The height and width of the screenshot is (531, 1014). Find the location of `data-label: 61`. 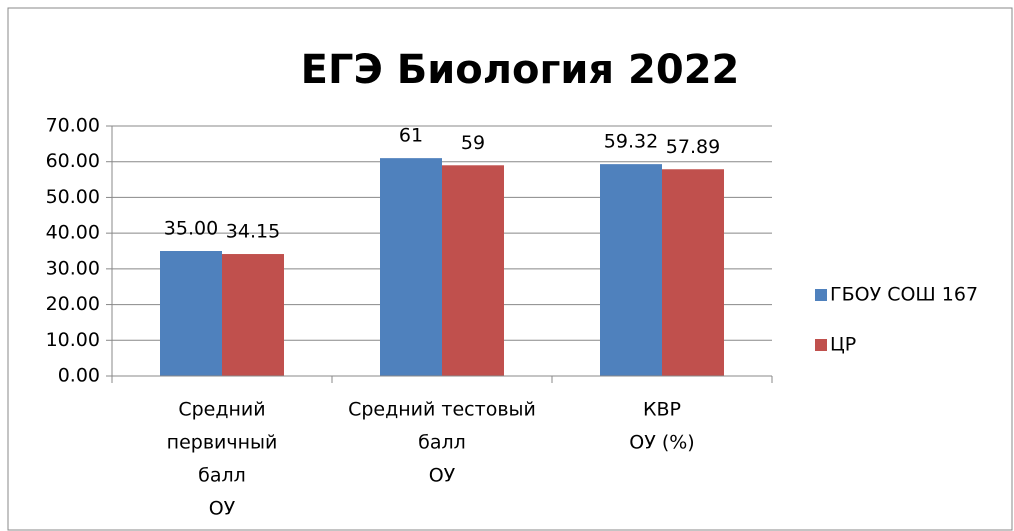

data-label: 61 is located at coordinates (411, 136).